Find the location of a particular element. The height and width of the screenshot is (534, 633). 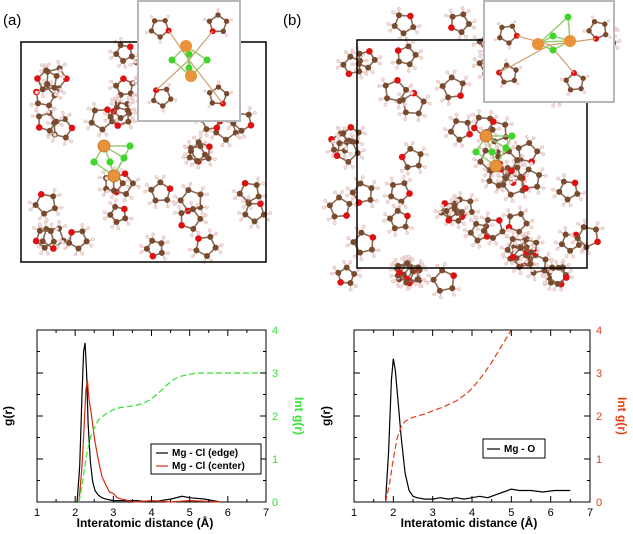

legend-label-center: Mg - Cl (center) is located at coordinates (208, 466).